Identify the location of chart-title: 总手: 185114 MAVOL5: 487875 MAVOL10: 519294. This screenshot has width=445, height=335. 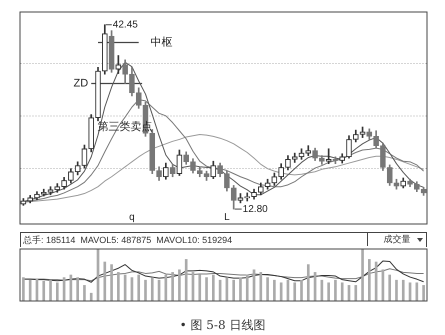
(127, 240).